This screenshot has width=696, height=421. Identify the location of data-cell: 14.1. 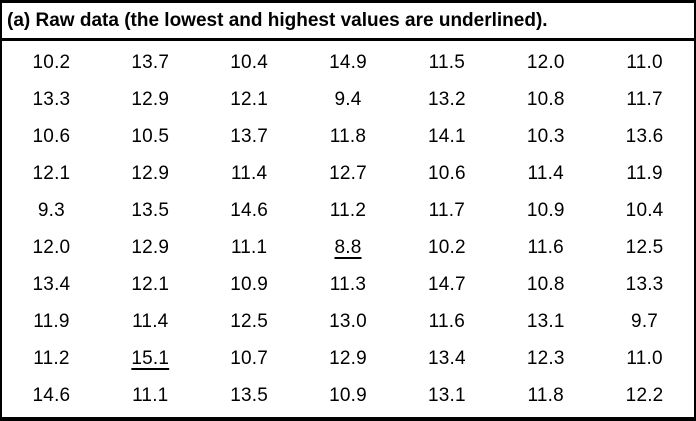
(446, 136).